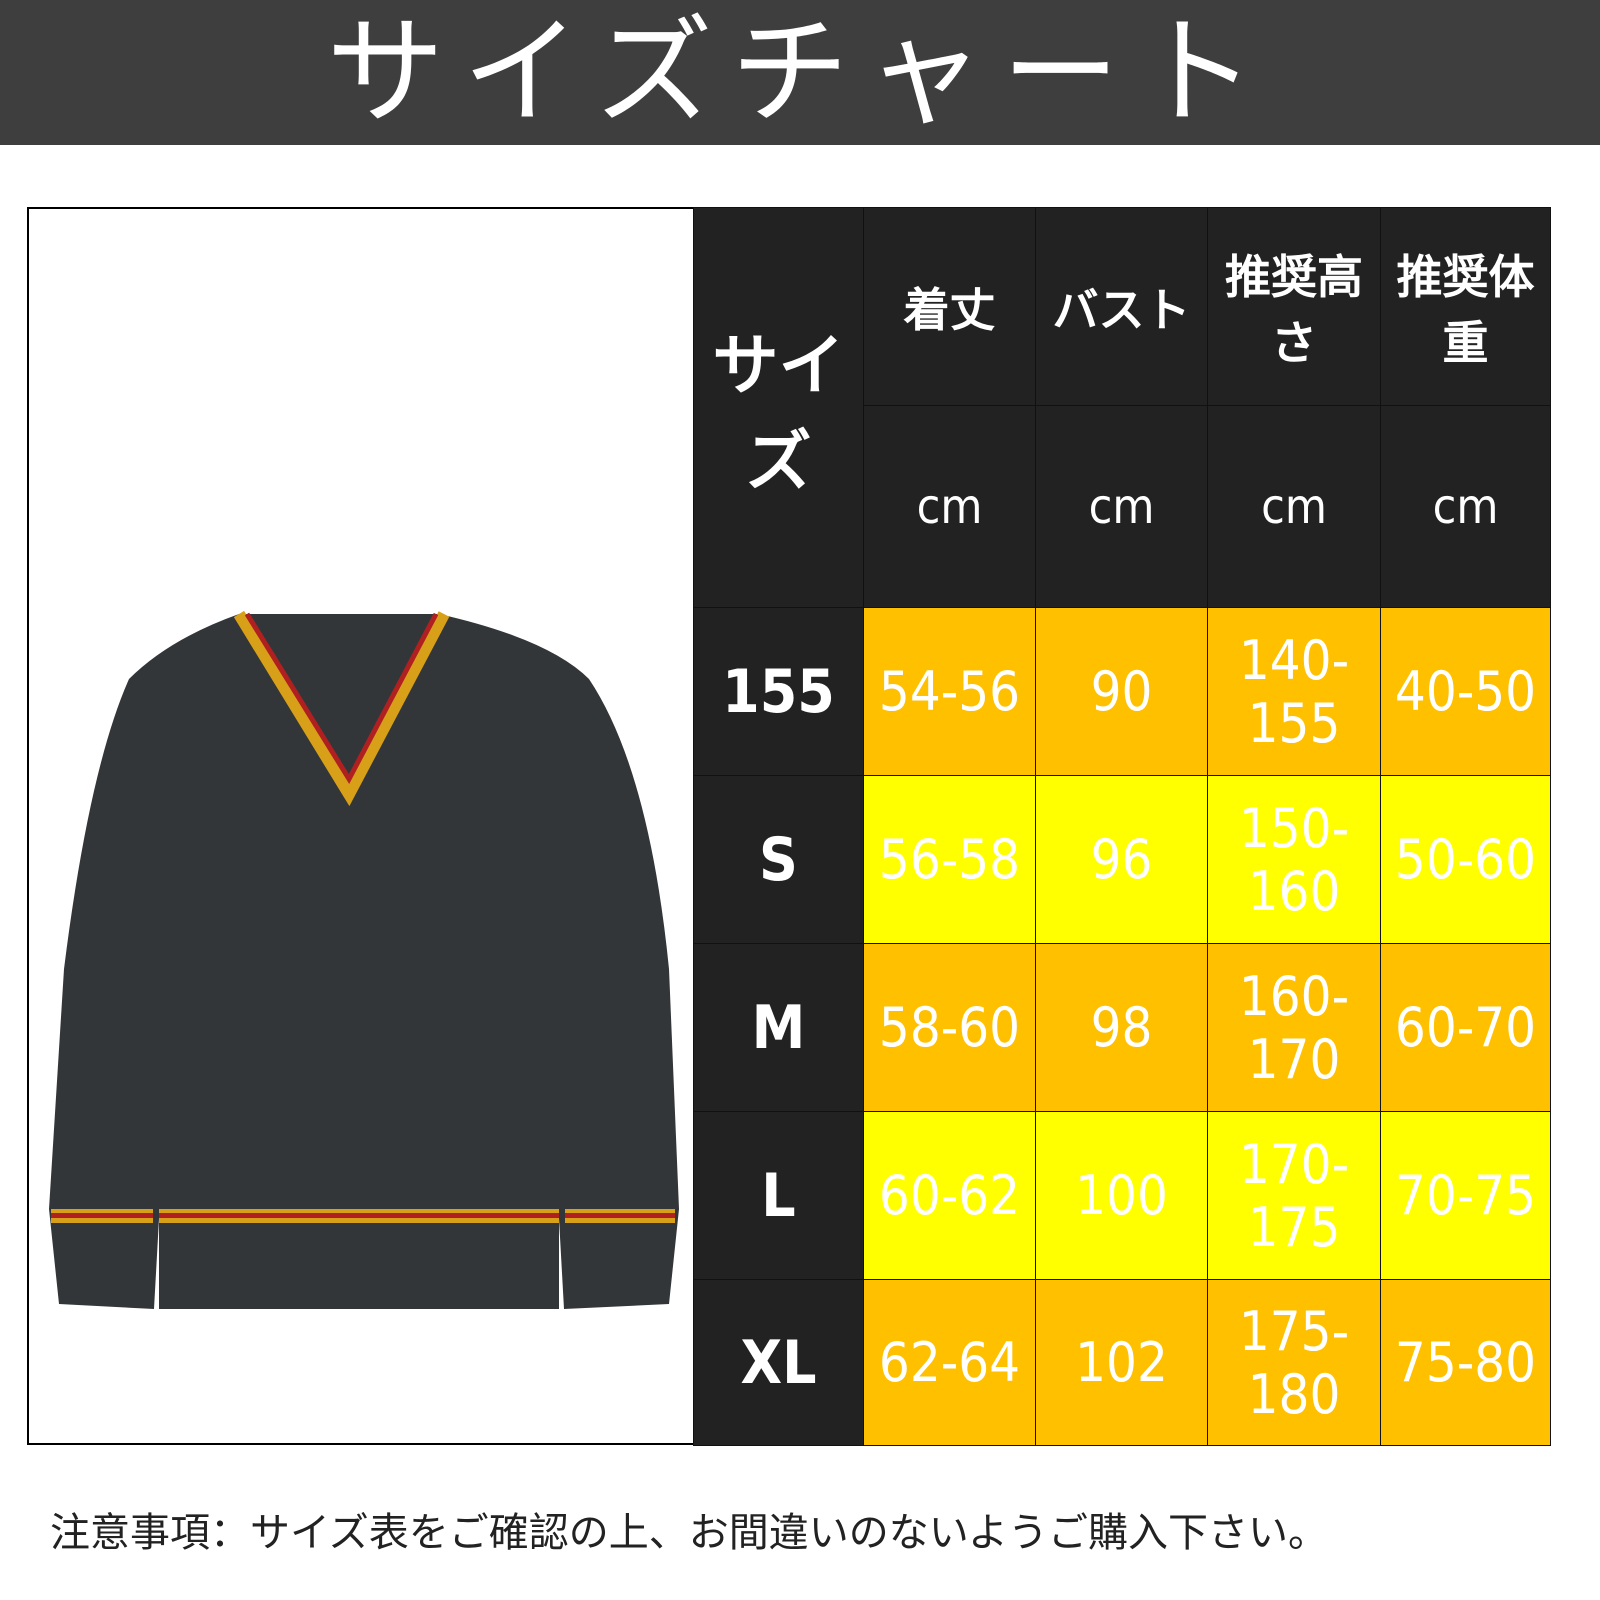 This screenshot has width=1600, height=1600. Describe the element at coordinates (1294, 1195) in the screenshot. I see `value-cell: 170-175` at that location.